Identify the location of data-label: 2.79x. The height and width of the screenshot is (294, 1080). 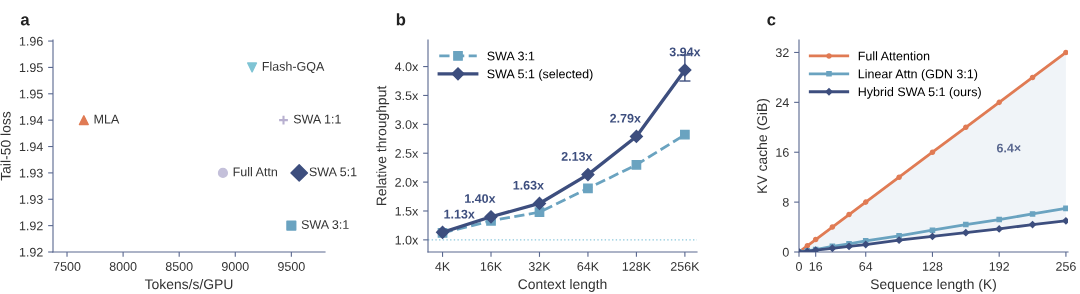
(625, 118).